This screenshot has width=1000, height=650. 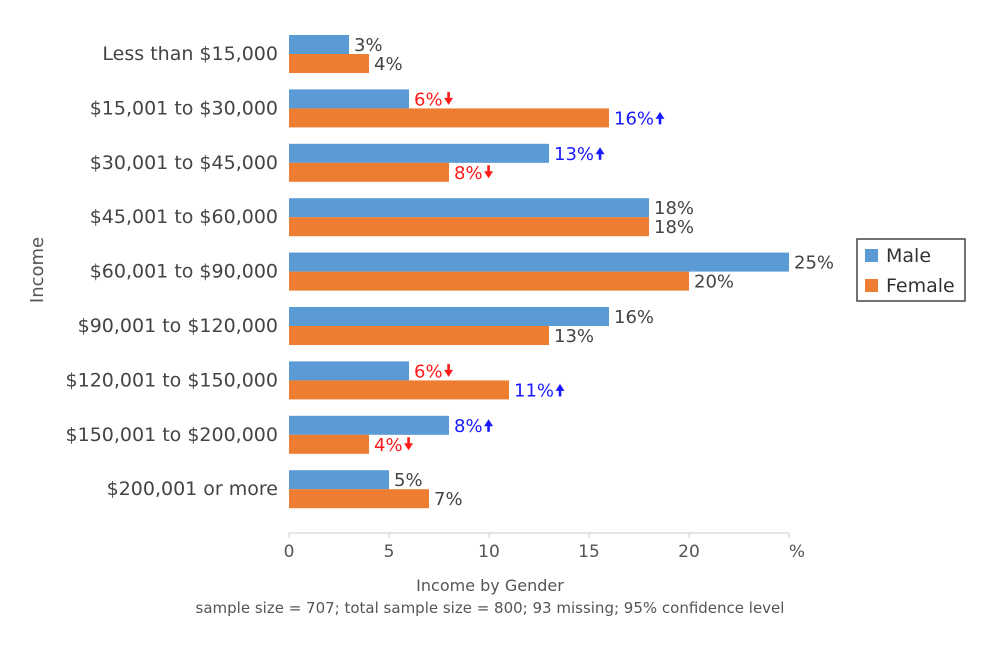 I want to click on legend-label-male: Male, so click(x=908, y=256).